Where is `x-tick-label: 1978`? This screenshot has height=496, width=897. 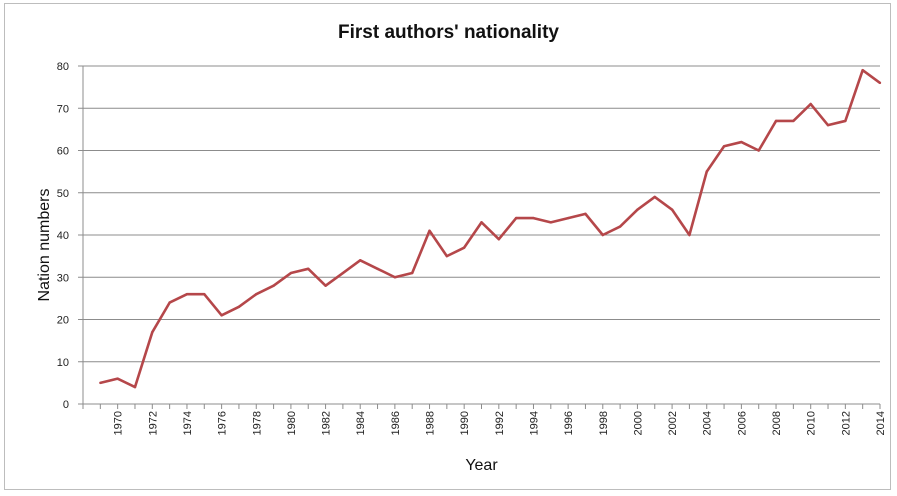
x-tick-label: 1978 is located at coordinates (257, 423).